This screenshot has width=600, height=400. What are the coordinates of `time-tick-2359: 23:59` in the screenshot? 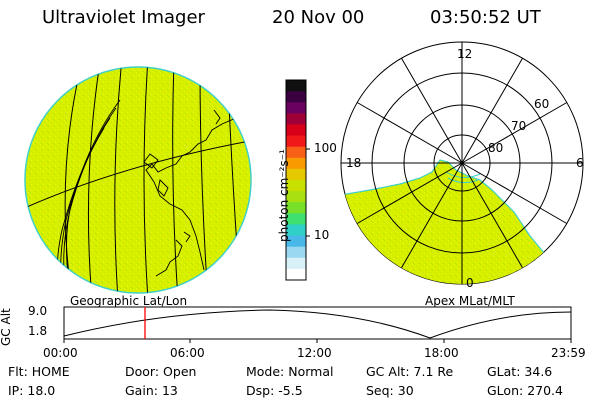 It's located at (568, 353).